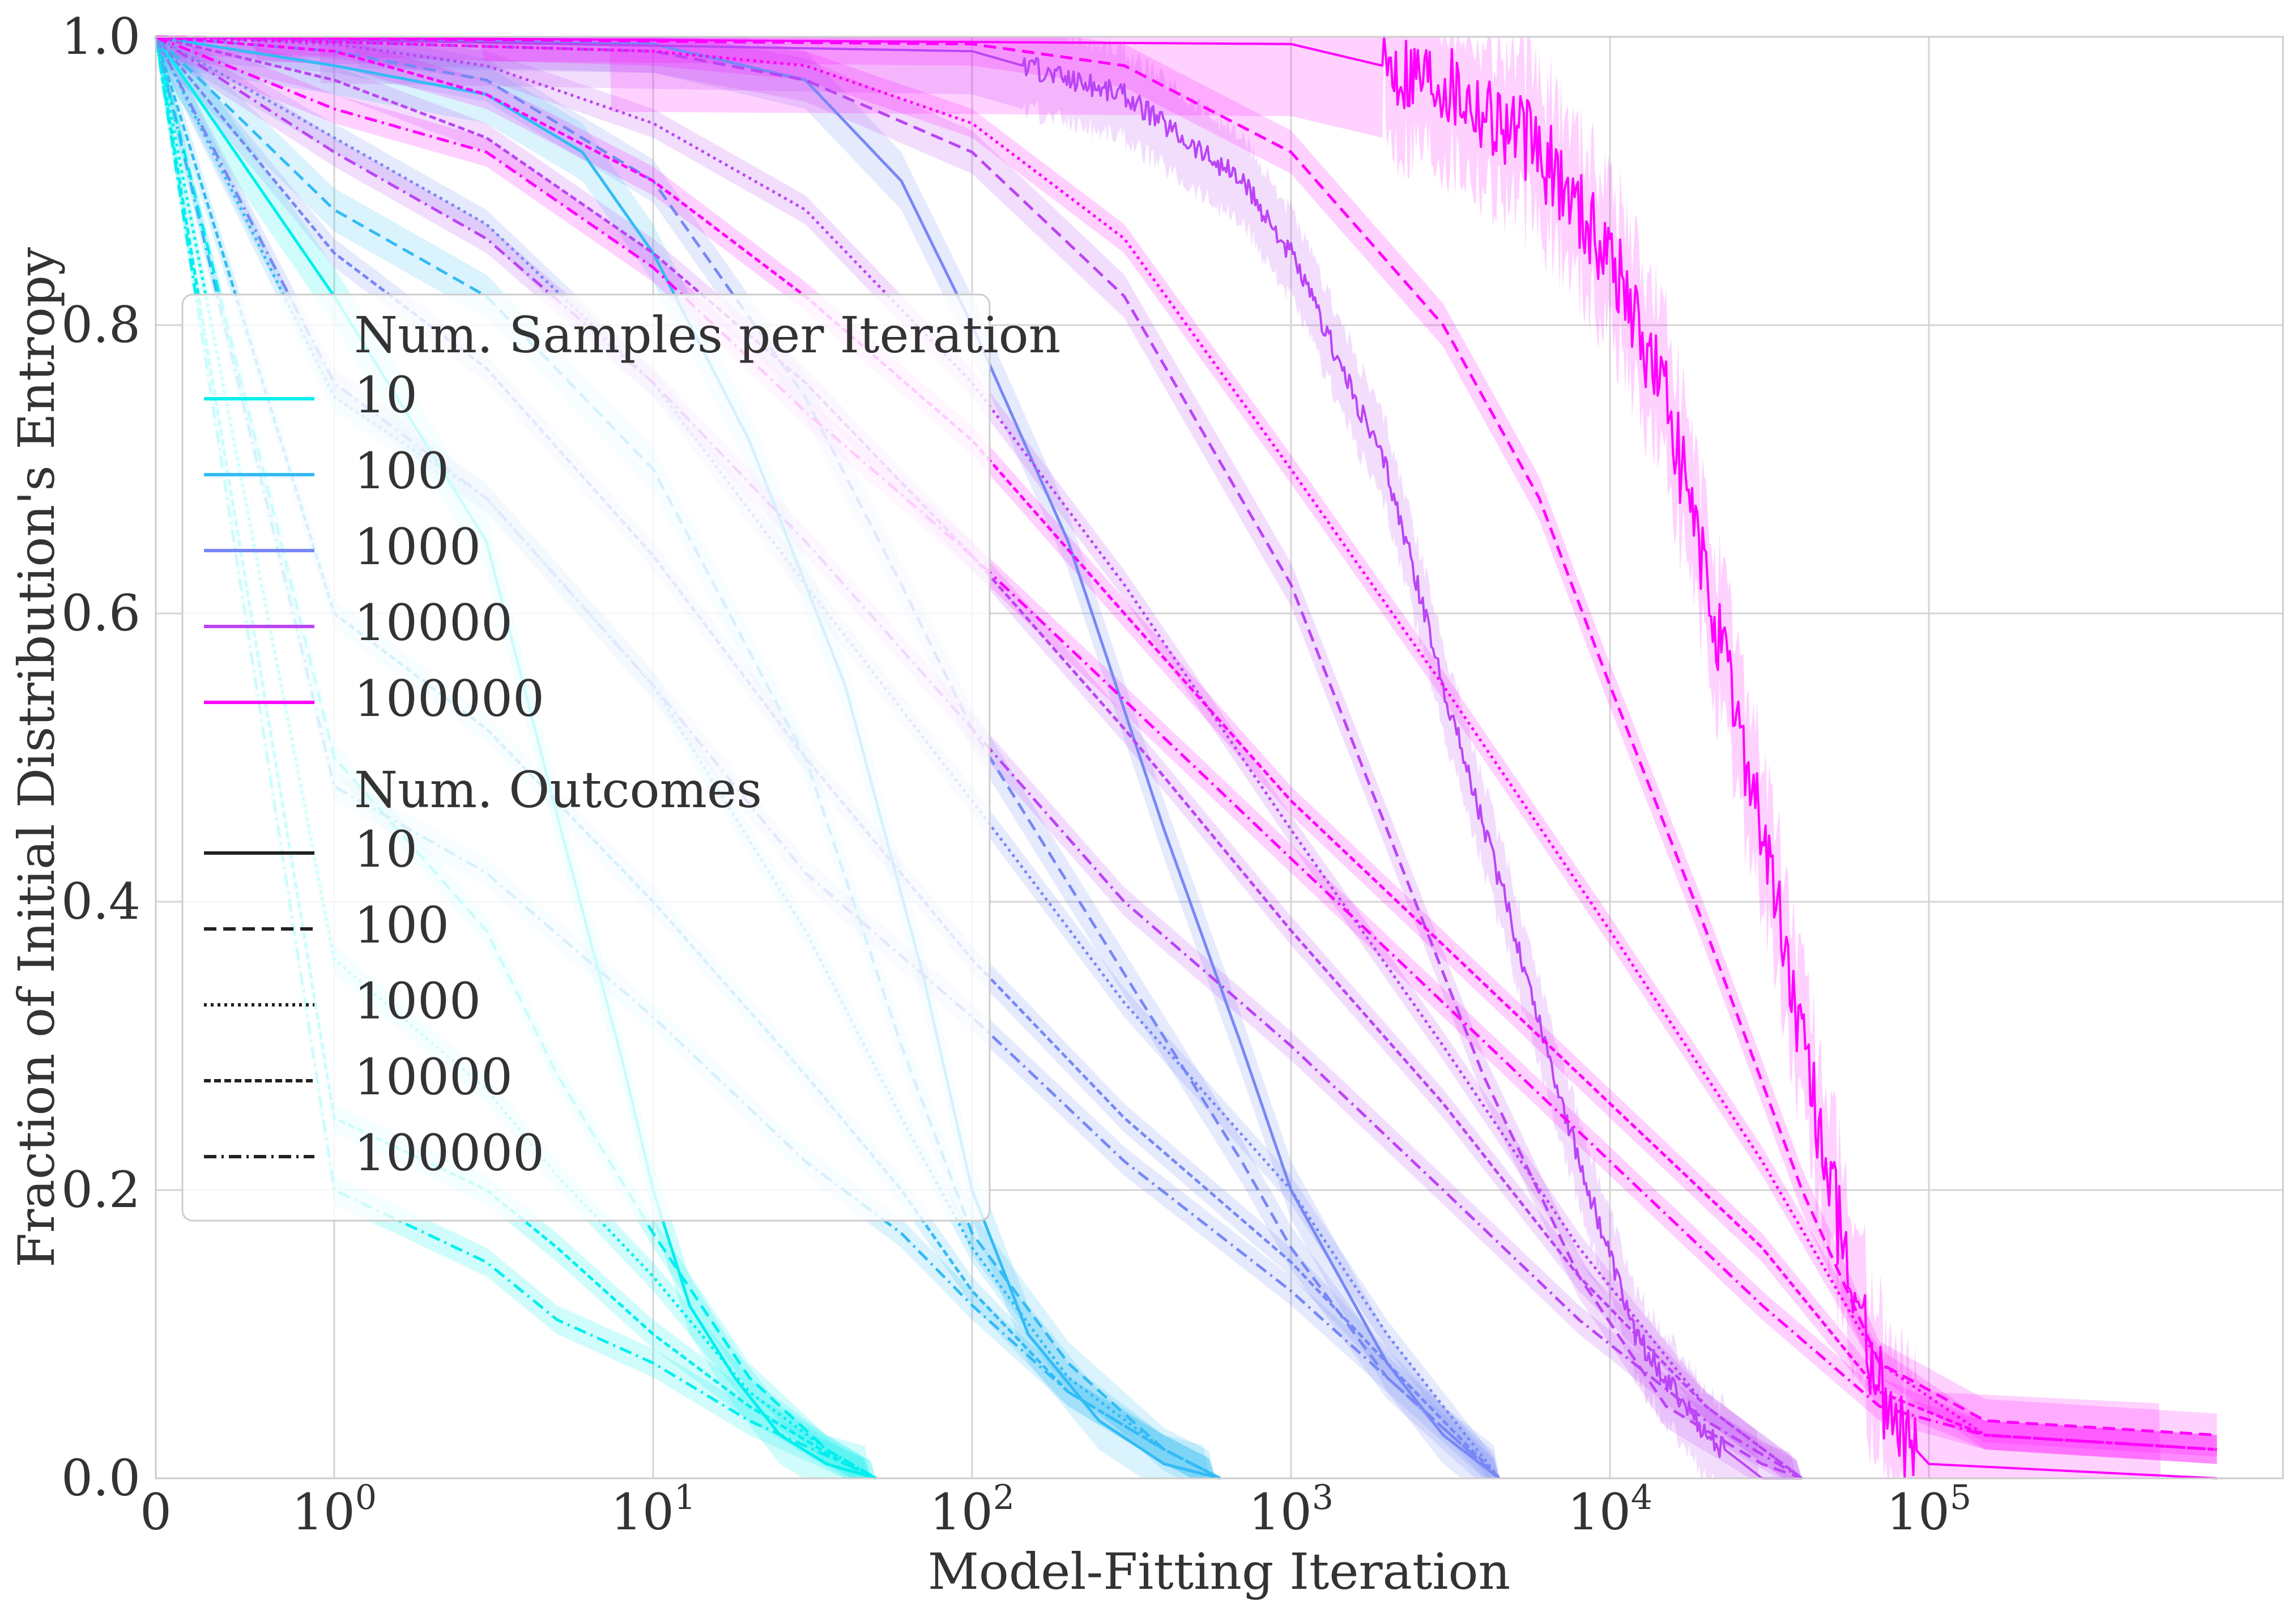  What do you see at coordinates (401, 471) in the screenshot?
I see `legend-label-samples-100: 100` at bounding box center [401, 471].